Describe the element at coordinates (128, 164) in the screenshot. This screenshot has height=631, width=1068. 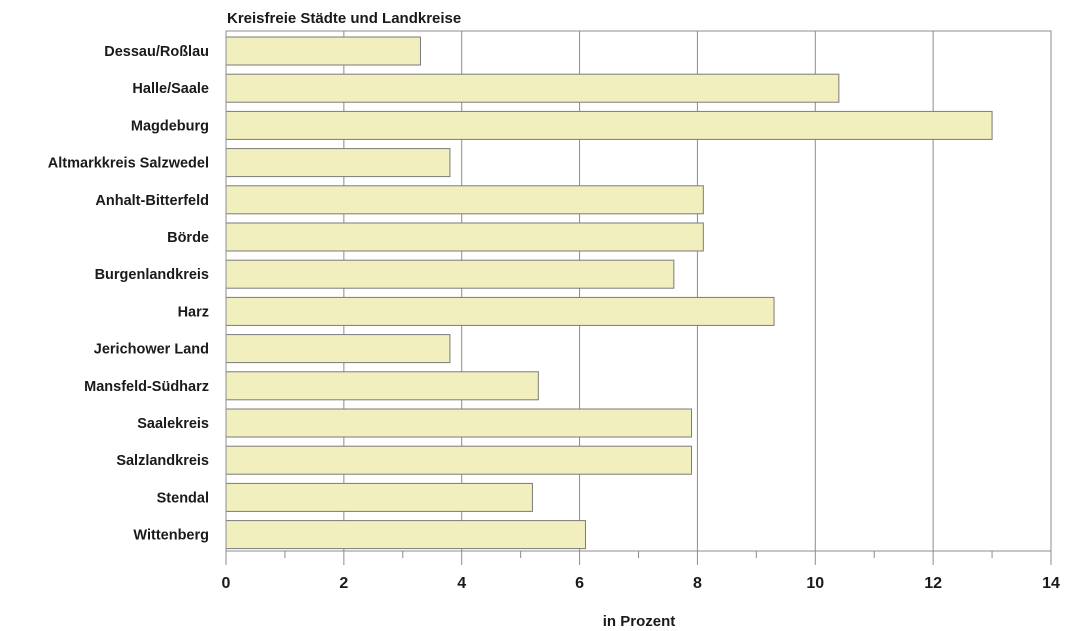
I see `category-label: Altmarkkreis Salzwedel` at that location.